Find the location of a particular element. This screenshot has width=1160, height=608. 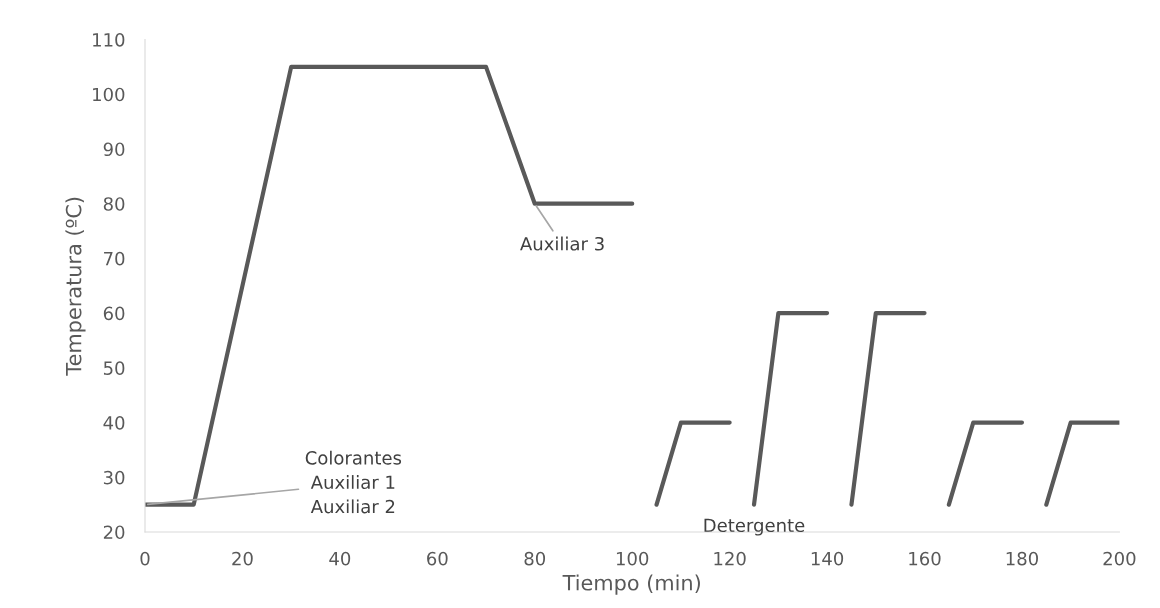

y-tick-label: 50 is located at coordinates (114, 368).